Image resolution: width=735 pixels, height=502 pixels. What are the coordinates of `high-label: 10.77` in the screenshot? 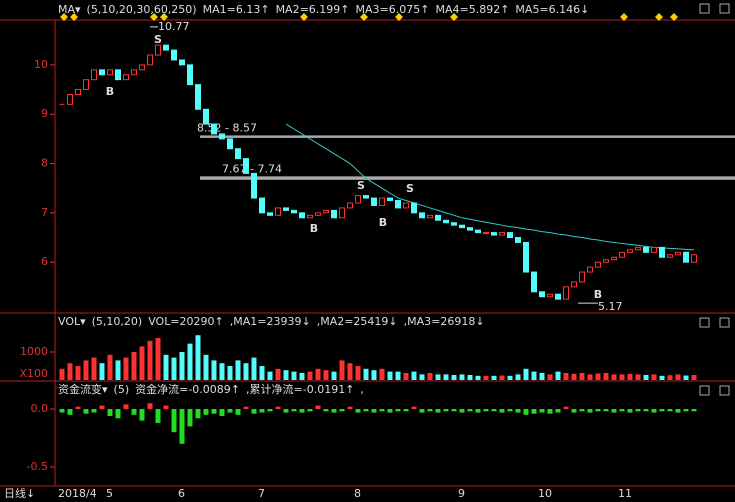 It's located at (174, 26).